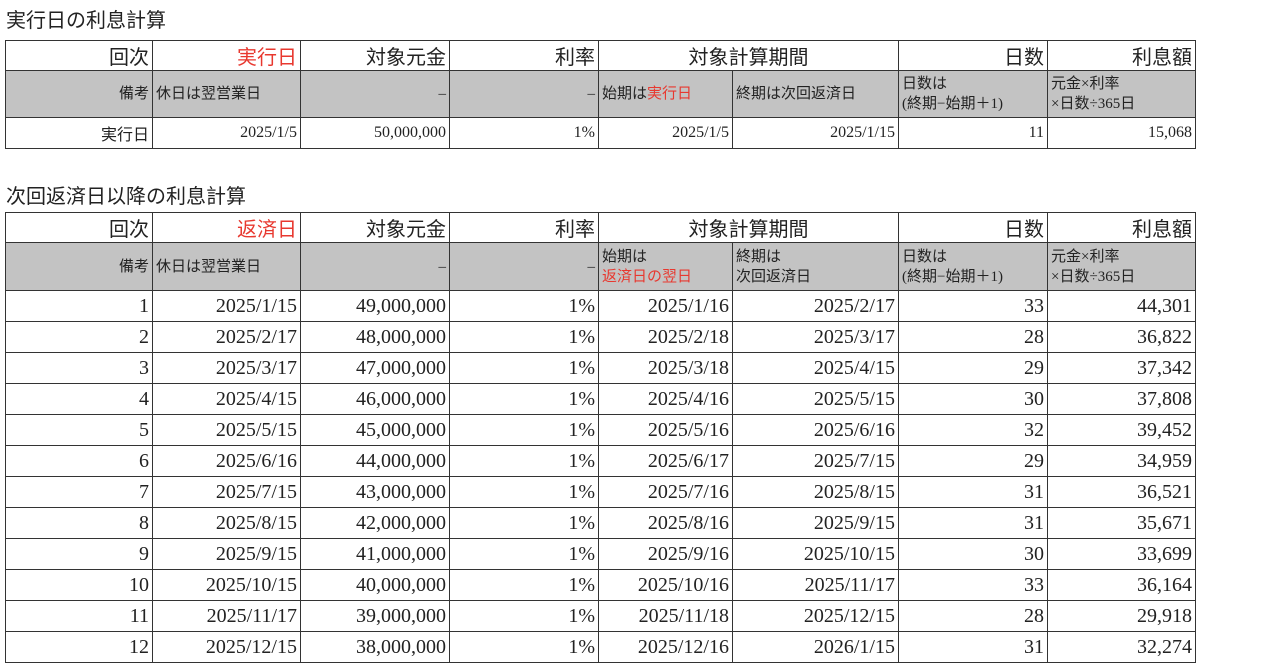  What do you see at coordinates (226, 523) in the screenshot?
I see `data-cell: 2025/8/15` at bounding box center [226, 523].